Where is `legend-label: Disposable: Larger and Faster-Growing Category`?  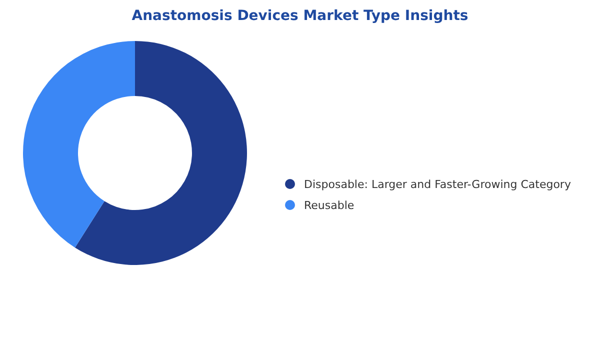
legend-label: Disposable: Larger and Faster-Growing Category is located at coordinates (438, 184).